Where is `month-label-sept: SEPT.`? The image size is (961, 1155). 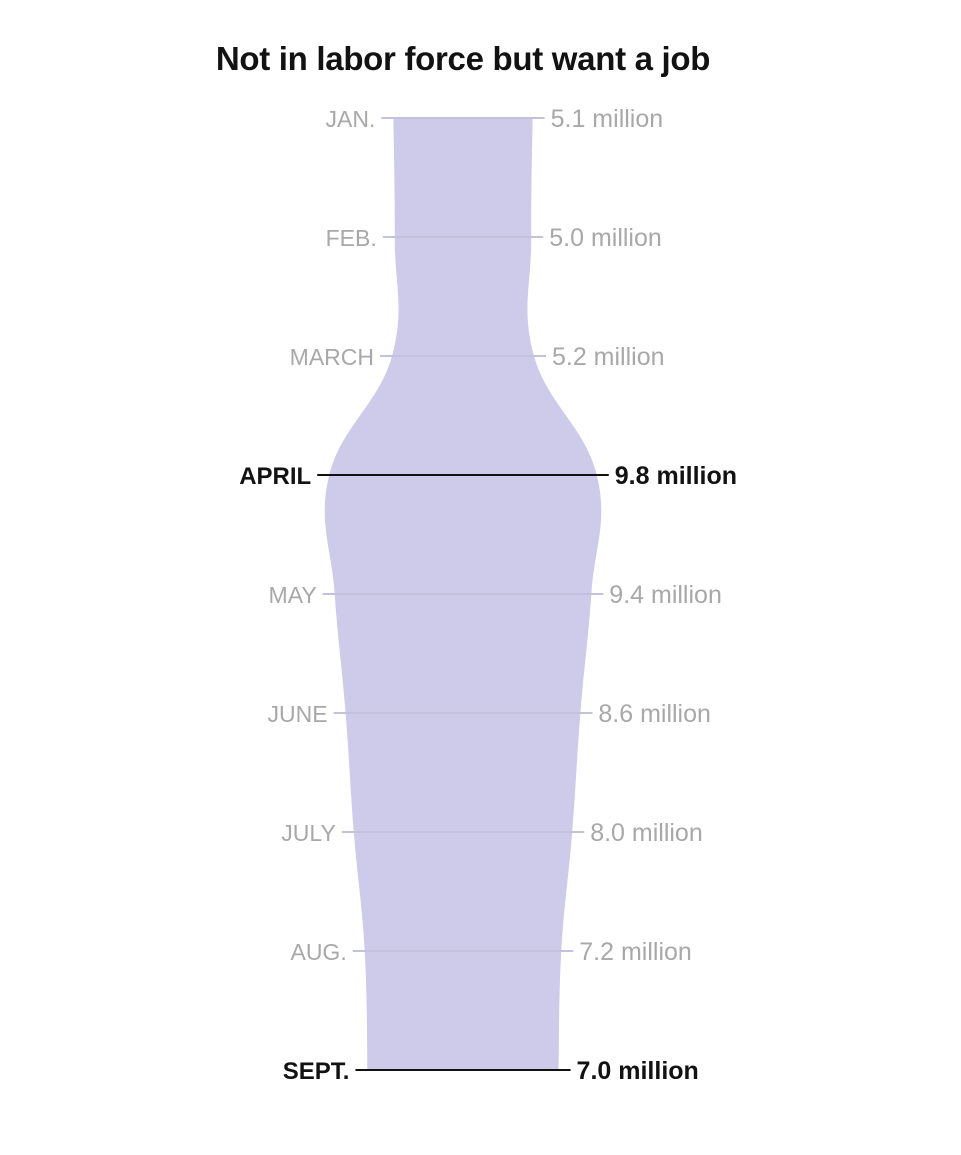
month-label-sept: SEPT. is located at coordinates (316, 1071).